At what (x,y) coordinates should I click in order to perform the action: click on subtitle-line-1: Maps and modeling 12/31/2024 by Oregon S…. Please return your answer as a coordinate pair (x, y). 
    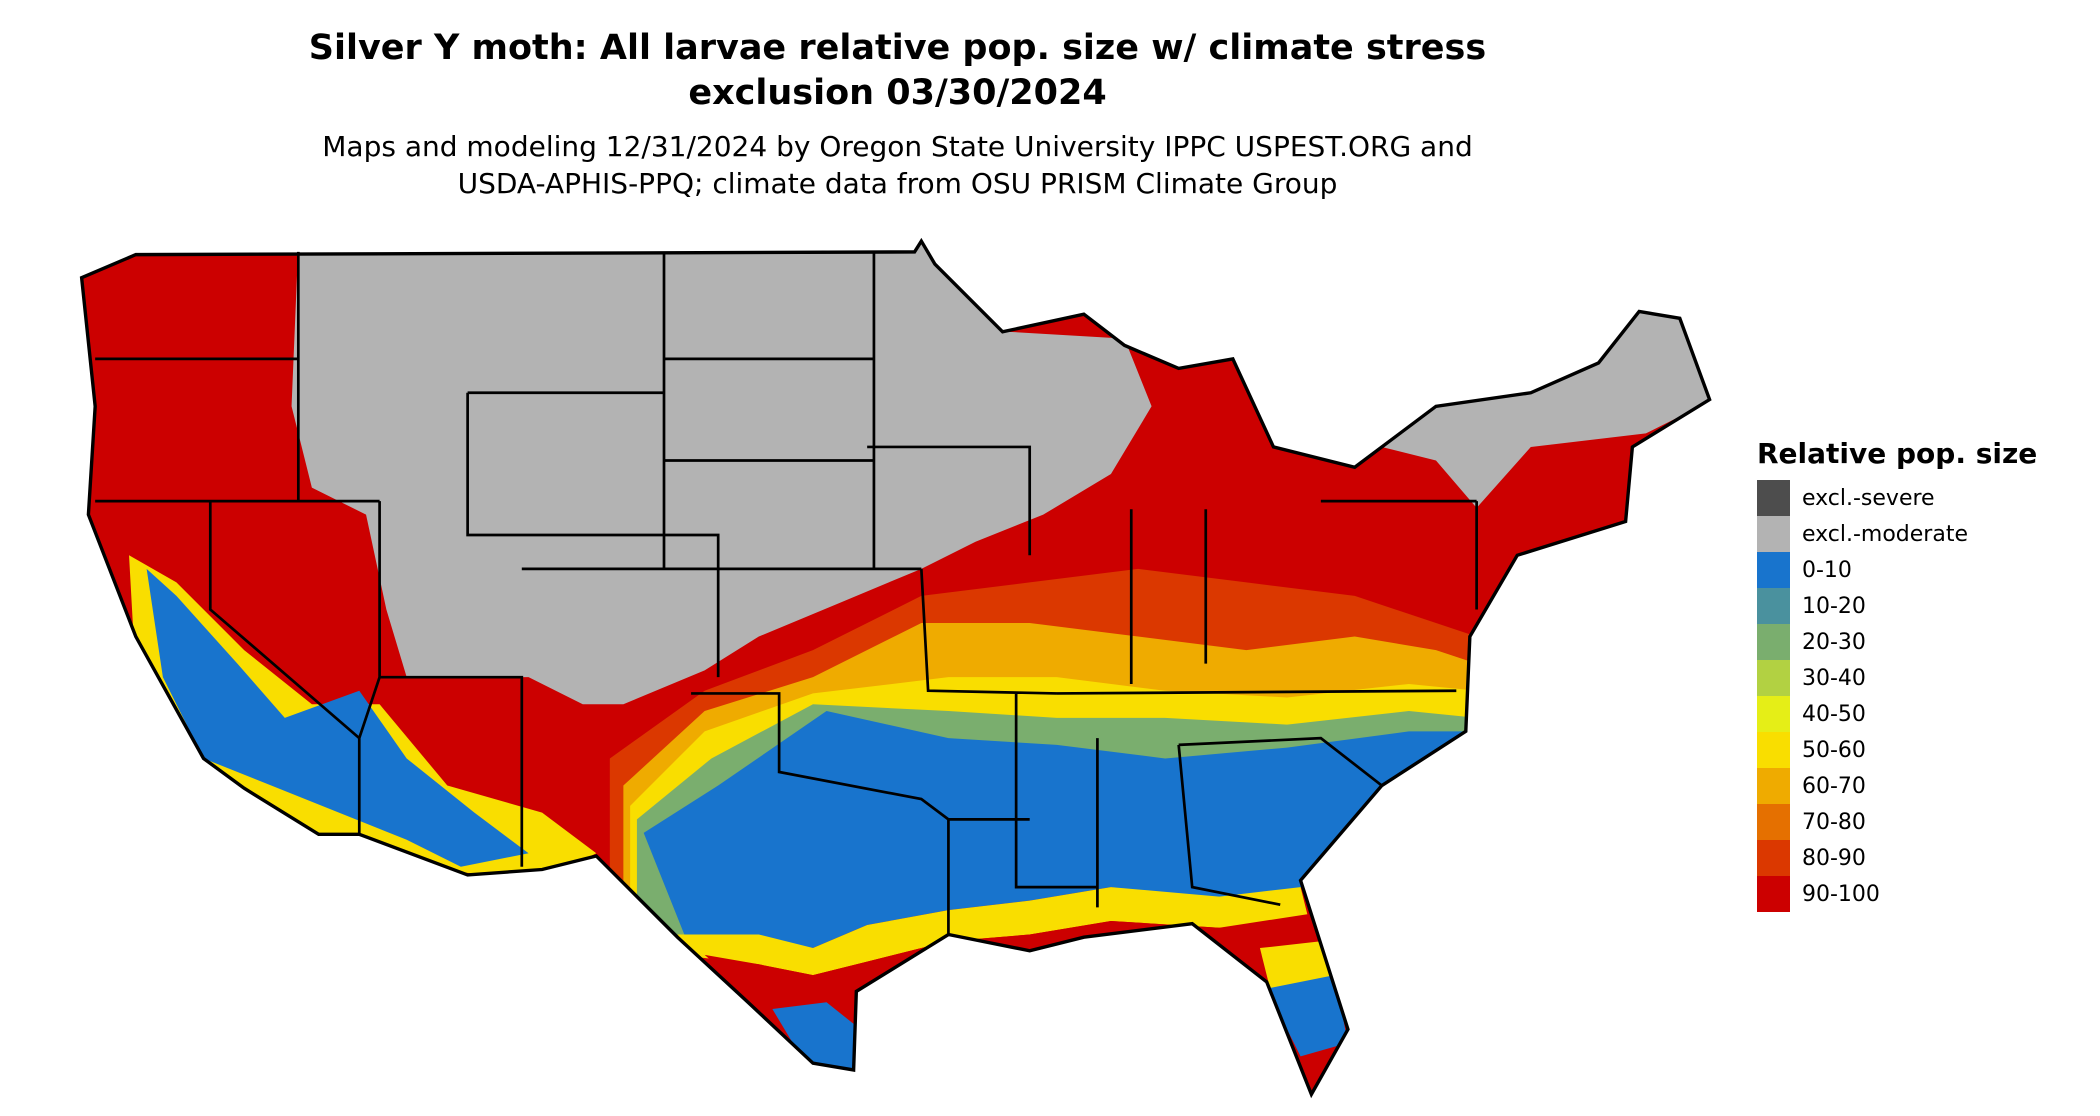
    Looking at the image, I should click on (897, 146).